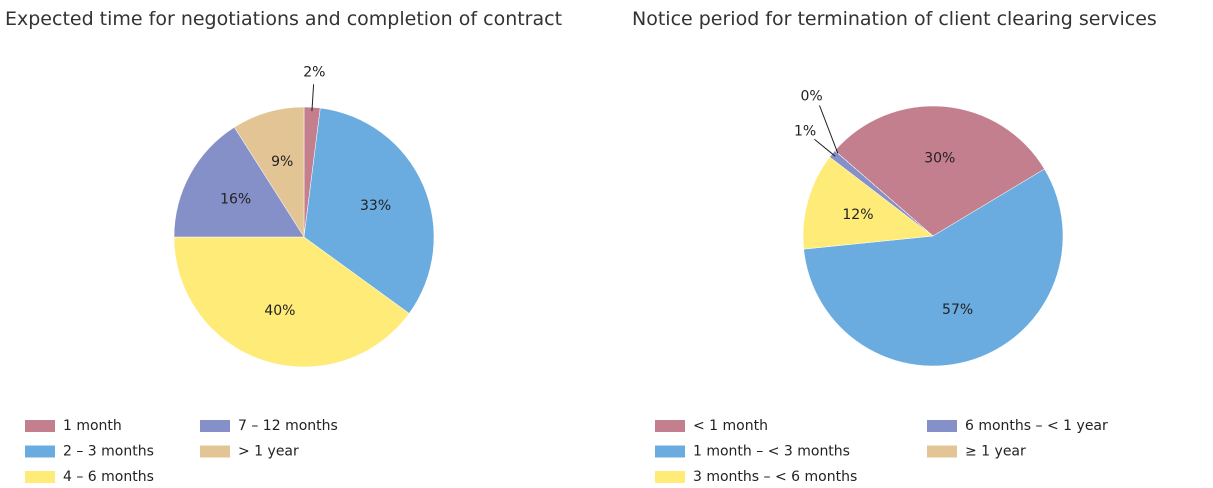 The height and width of the screenshot is (488, 1213). Describe the element at coordinates (939, 158) in the screenshot. I see `slice-label: 30%` at that location.